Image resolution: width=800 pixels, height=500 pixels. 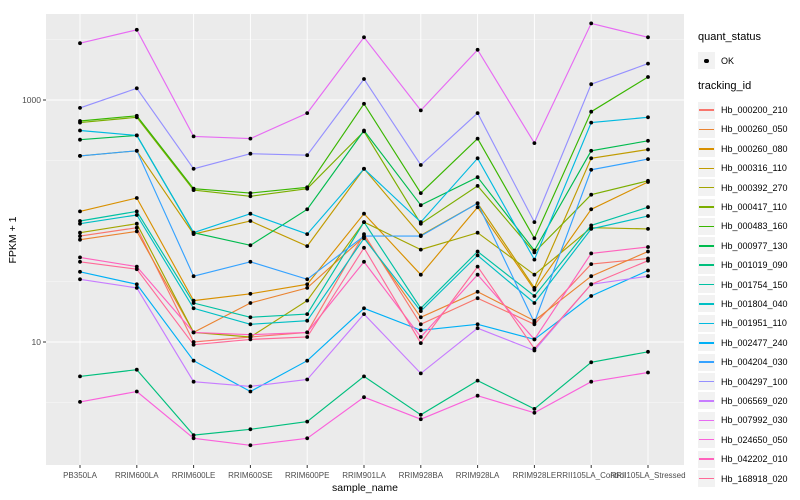 What do you see at coordinates (754, 342) in the screenshot?
I see `legend-label: Hb_002477_240` at bounding box center [754, 342].